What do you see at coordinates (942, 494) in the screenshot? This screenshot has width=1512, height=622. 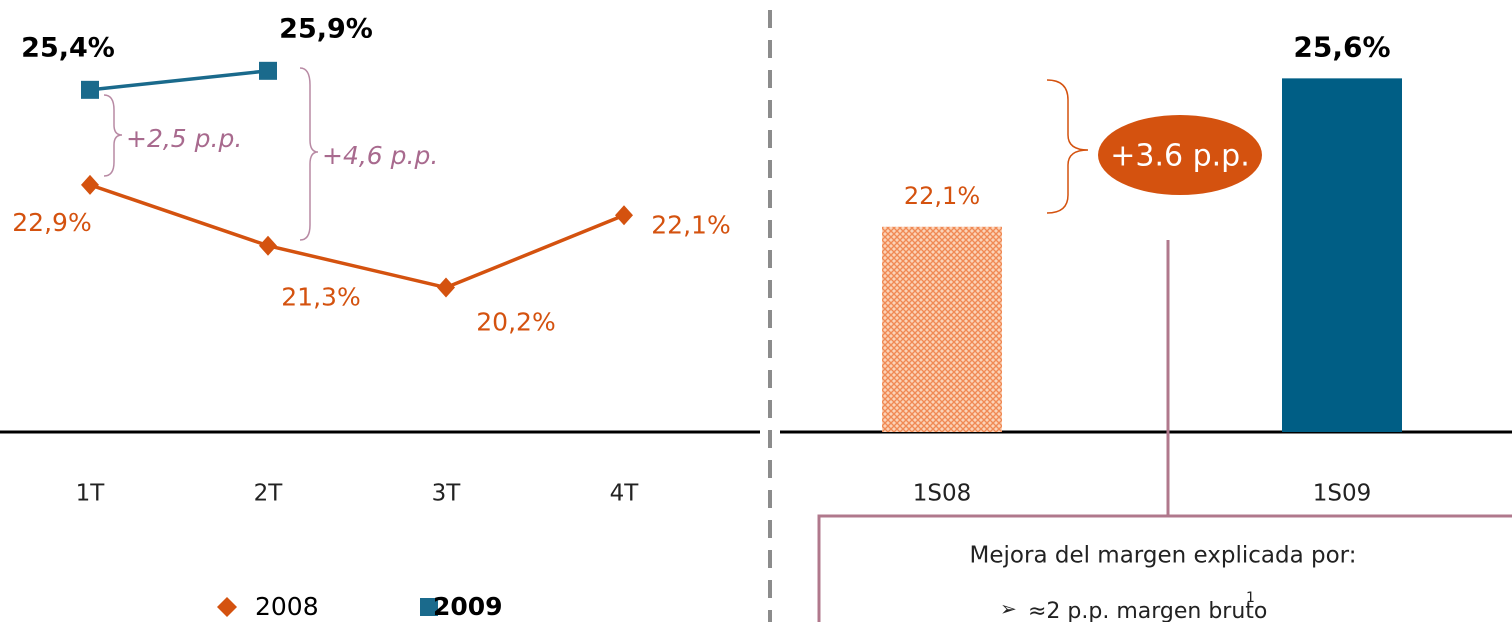 I see `x-tick-label: 1S08` at bounding box center [942, 494].